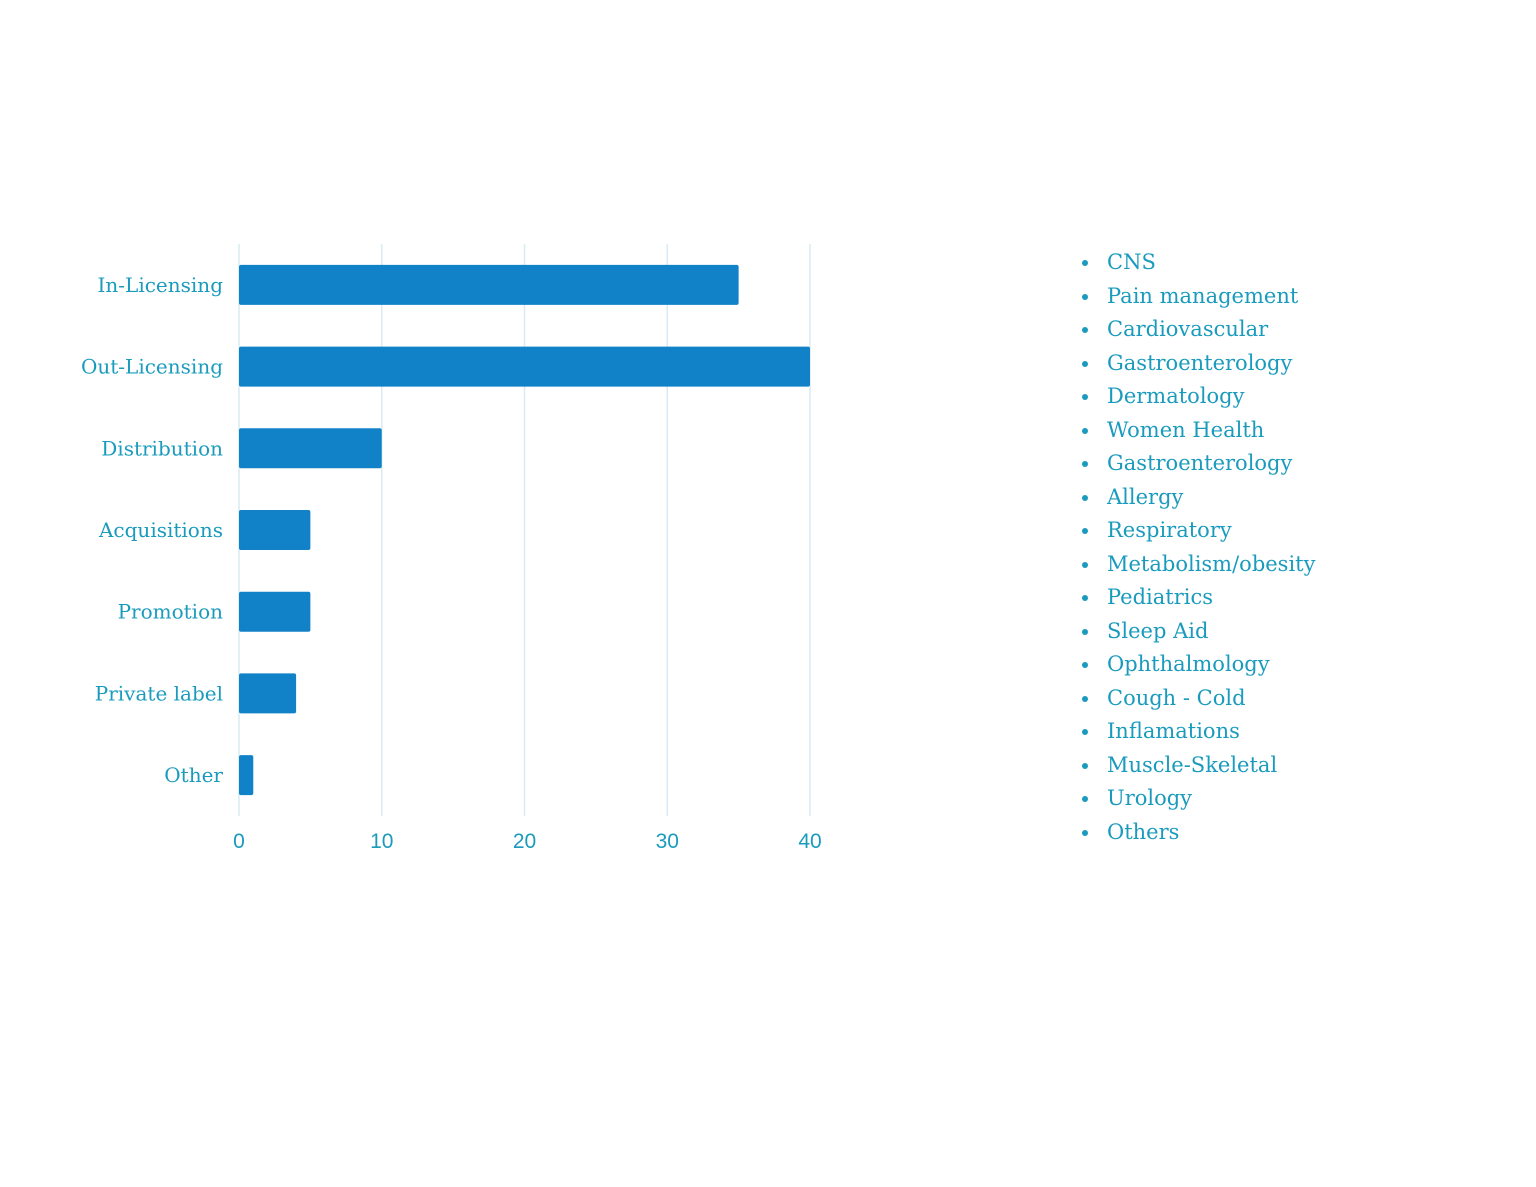  What do you see at coordinates (1150, 798) in the screenshot?
I see `list-item-label: Urology` at bounding box center [1150, 798].